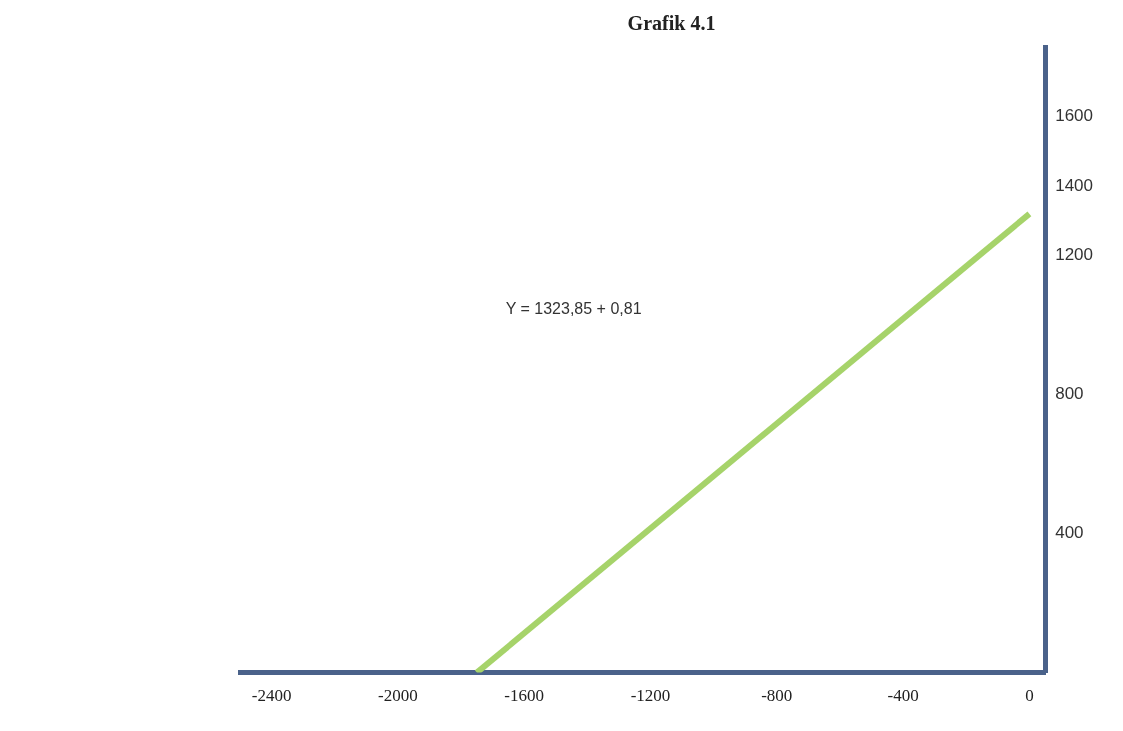  What do you see at coordinates (777, 696) in the screenshot?
I see `x-tick-label: -800` at bounding box center [777, 696].